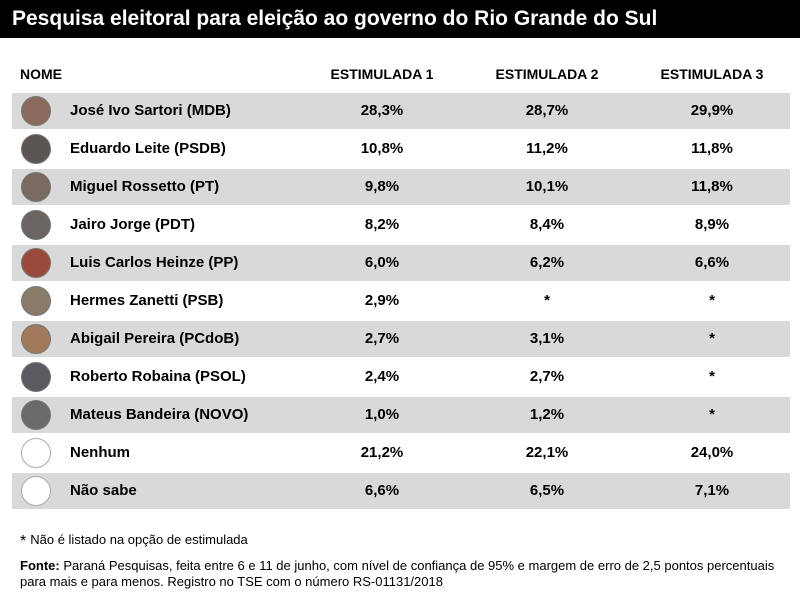 The image size is (800, 600). Describe the element at coordinates (712, 110) in the screenshot. I see `poll-value: 29,9%` at that location.